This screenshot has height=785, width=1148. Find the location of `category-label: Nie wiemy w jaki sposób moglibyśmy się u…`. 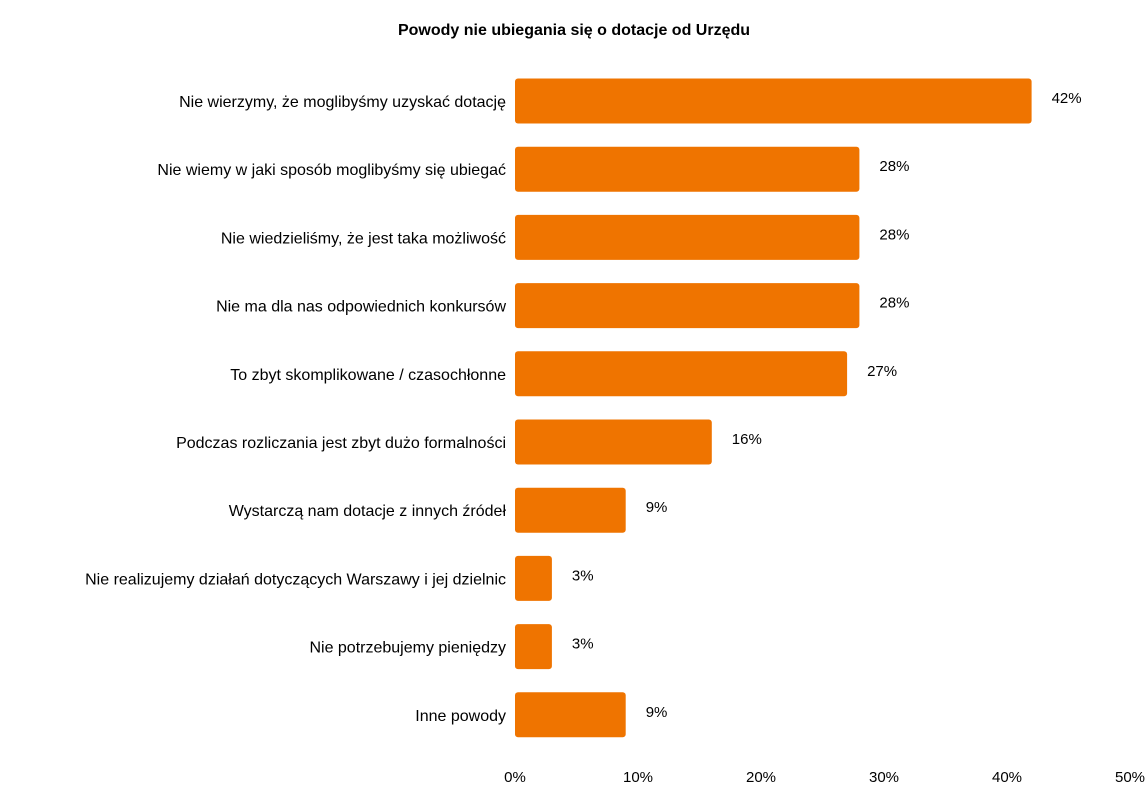

category-label: Nie wiemy w jaki sposób moglibyśmy się u… is located at coordinates (331, 170).